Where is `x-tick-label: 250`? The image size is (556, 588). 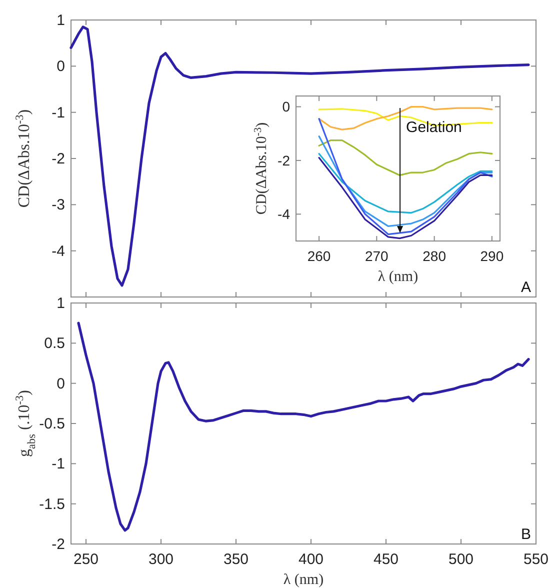
x-tick-label: 250 is located at coordinates (86, 559).